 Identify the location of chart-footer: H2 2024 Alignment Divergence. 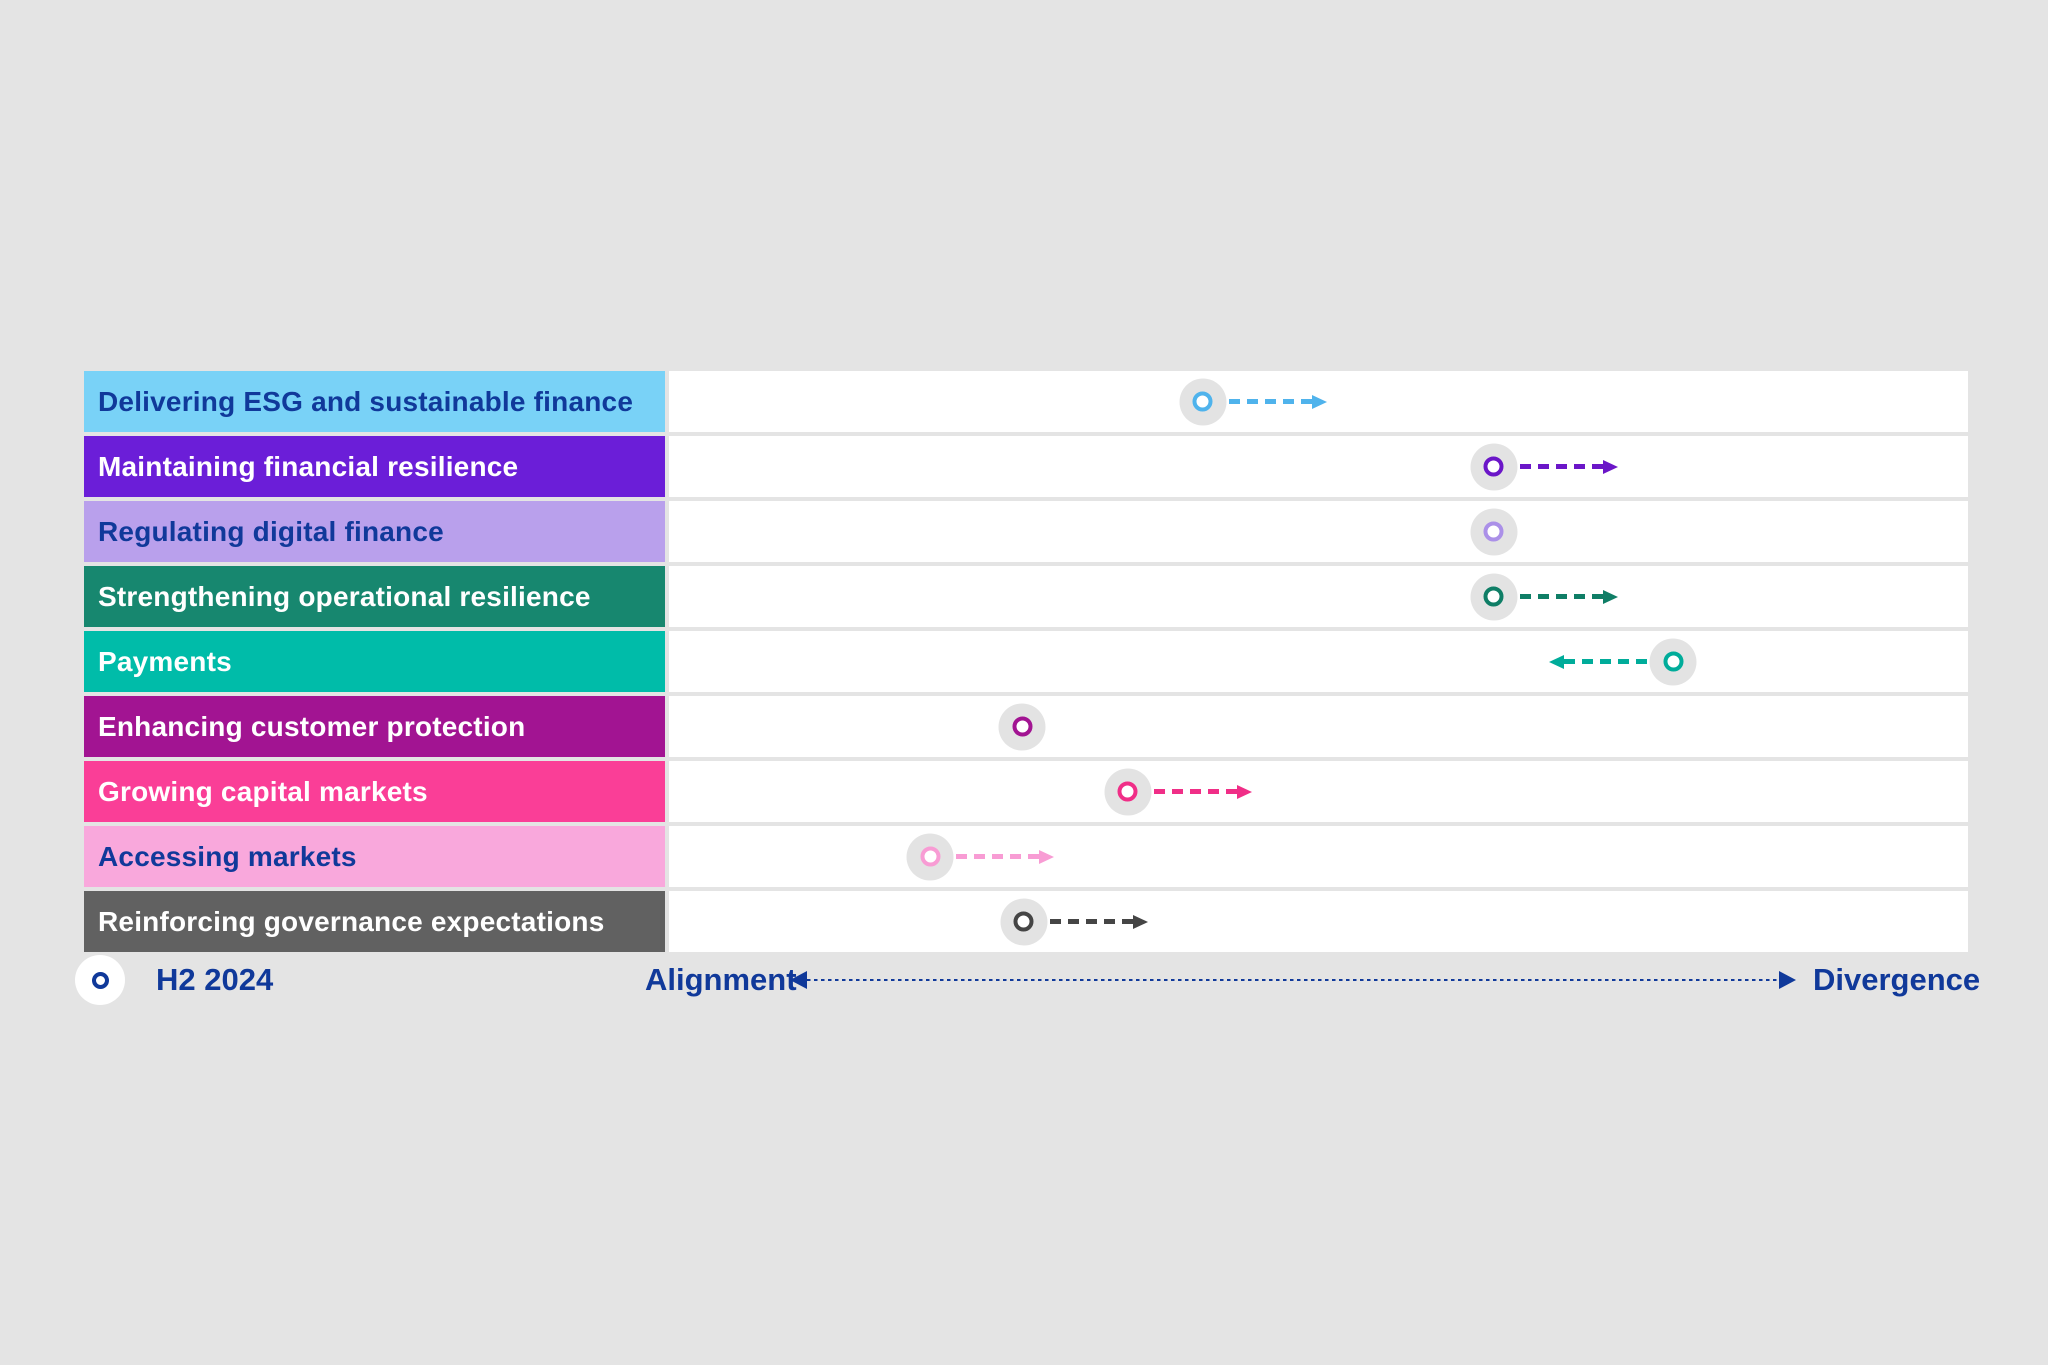
(1027, 982).